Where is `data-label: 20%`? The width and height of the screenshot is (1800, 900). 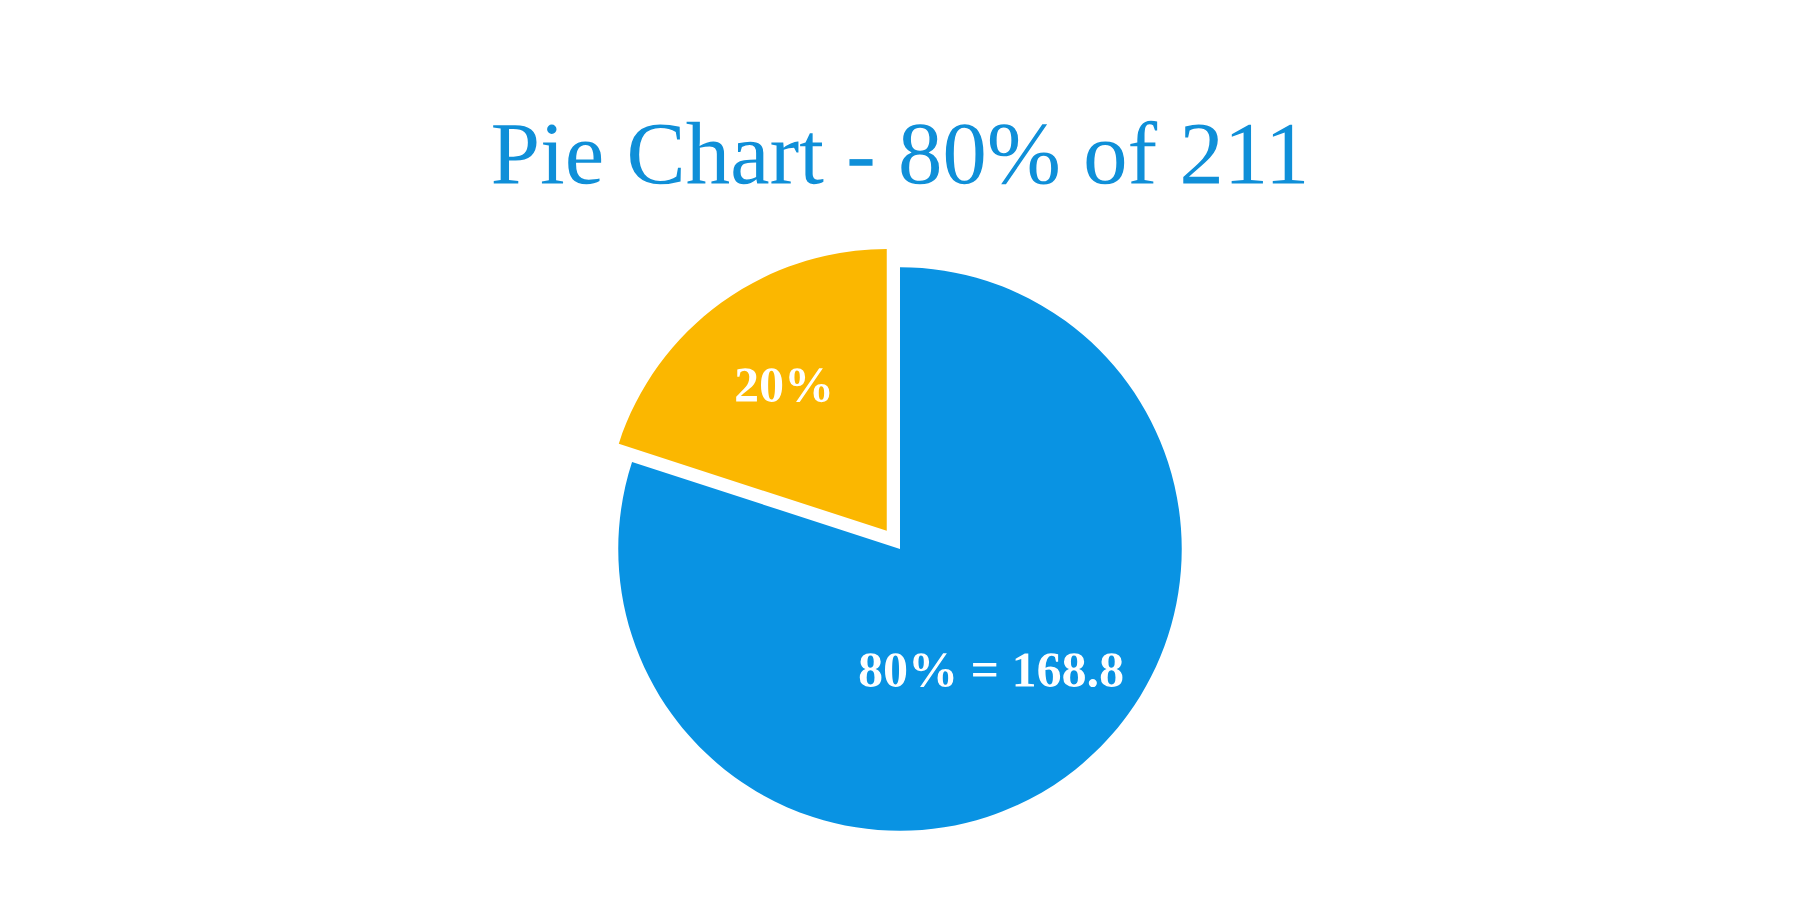 data-label: 20% is located at coordinates (783, 385).